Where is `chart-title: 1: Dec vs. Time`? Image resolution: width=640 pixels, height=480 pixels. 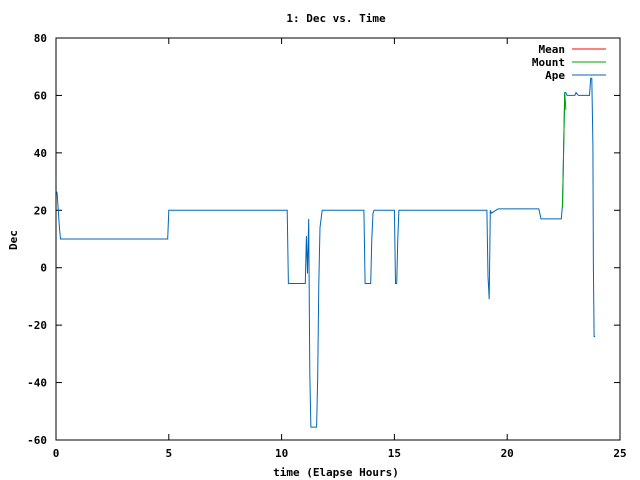 chart-title: 1: Dec vs. Time is located at coordinates (336, 18).